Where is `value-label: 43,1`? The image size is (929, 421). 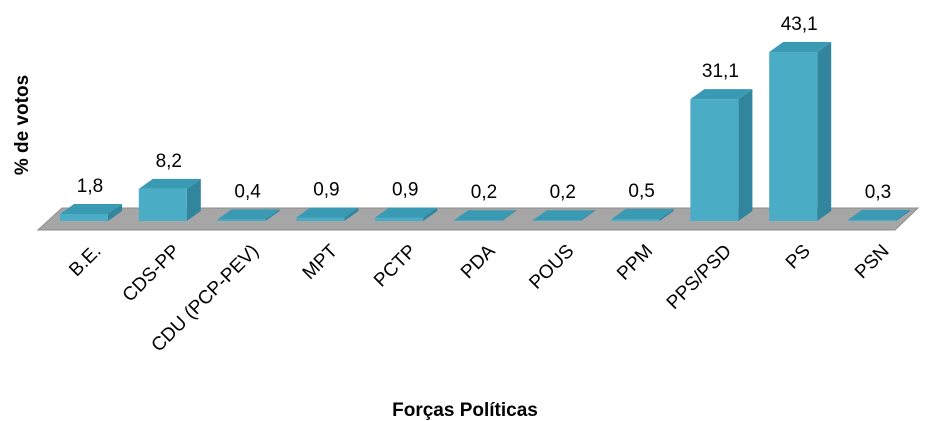 value-label: 43,1 is located at coordinates (799, 24).